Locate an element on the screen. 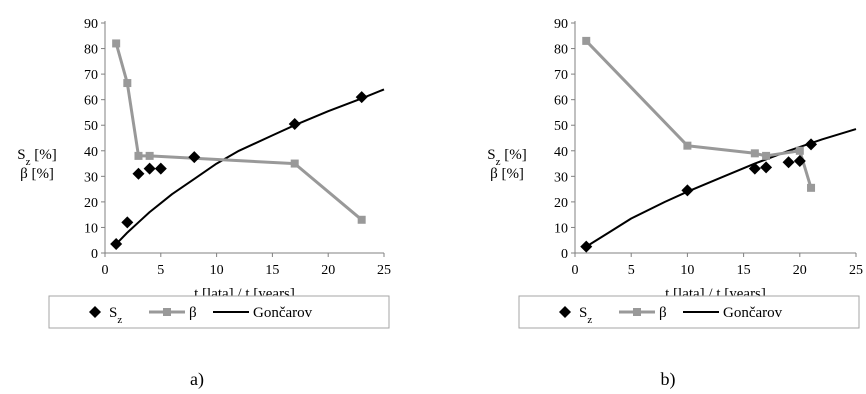  panel-caption: a) is located at coordinates (197, 379).